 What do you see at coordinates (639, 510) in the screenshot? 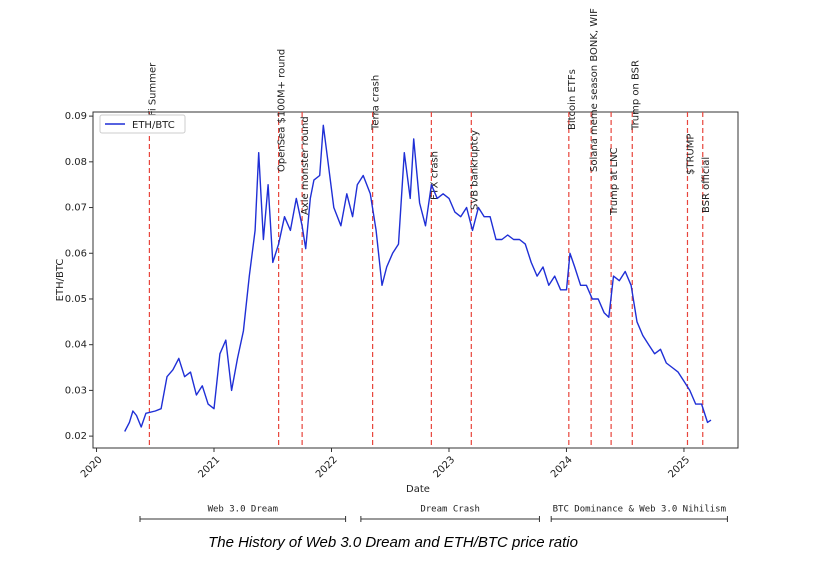
I see `era-label: BTC Dominance & Web 3.0 Nihilism` at bounding box center [639, 510].